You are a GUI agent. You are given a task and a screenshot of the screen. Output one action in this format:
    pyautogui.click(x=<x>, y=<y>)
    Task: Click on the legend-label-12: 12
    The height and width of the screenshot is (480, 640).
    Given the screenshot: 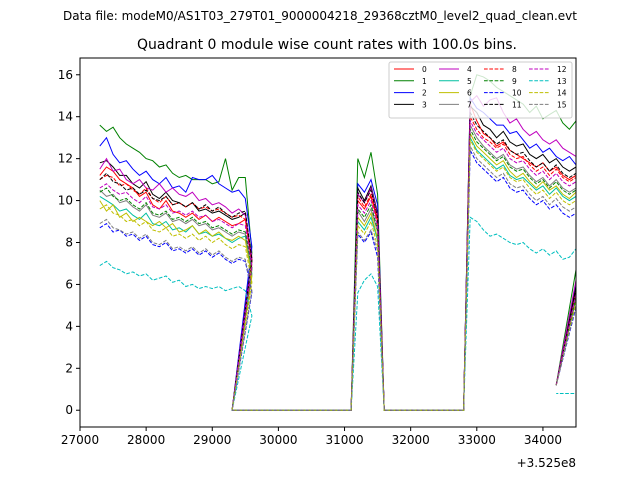 What is the action you would take?
    pyautogui.click(x=562, y=69)
    